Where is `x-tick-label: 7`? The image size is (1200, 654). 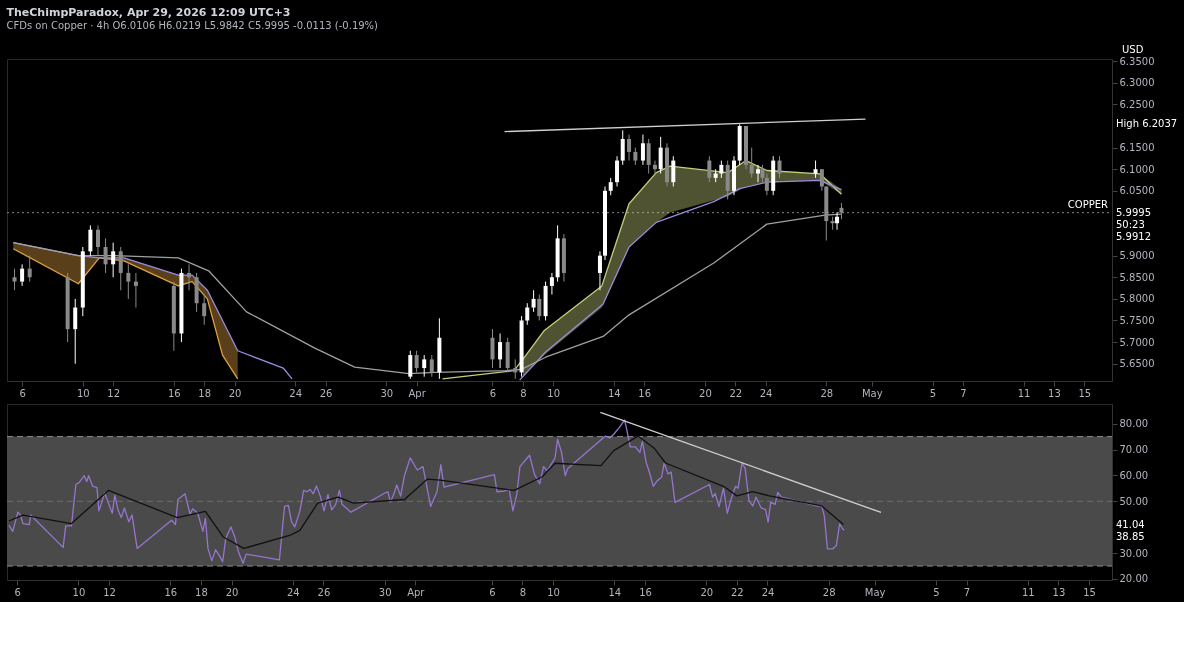 x-tick-label: 7 is located at coordinates (963, 393).